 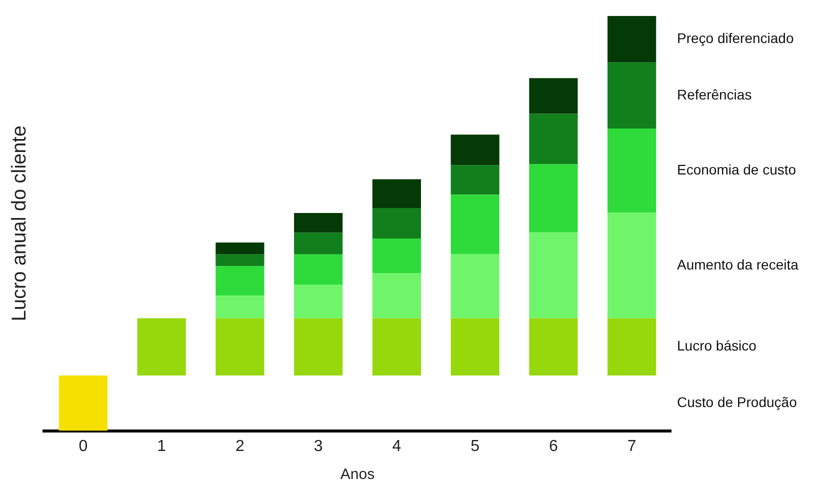 What do you see at coordinates (357, 475) in the screenshot?
I see `x-axis-title: Anos` at bounding box center [357, 475].